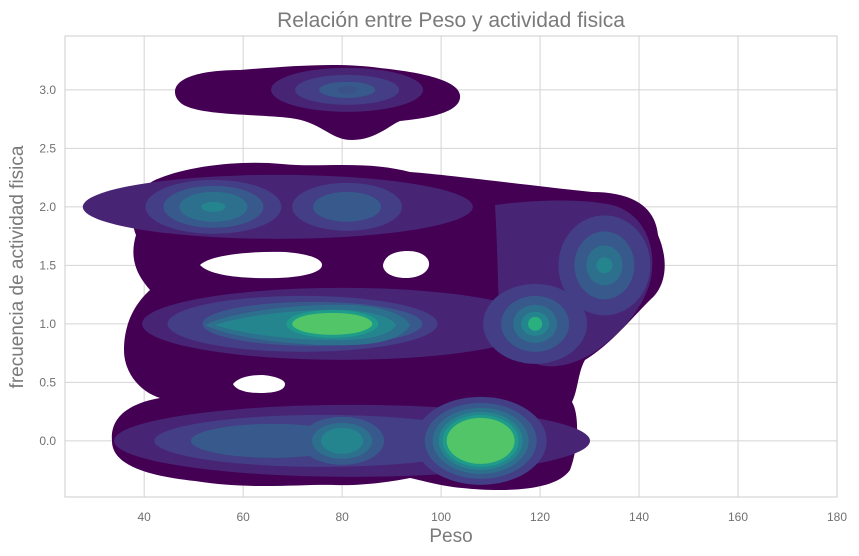 The image size is (859, 556). What do you see at coordinates (47, 324) in the screenshot?
I see `y-tick-label: 1.0` at bounding box center [47, 324].